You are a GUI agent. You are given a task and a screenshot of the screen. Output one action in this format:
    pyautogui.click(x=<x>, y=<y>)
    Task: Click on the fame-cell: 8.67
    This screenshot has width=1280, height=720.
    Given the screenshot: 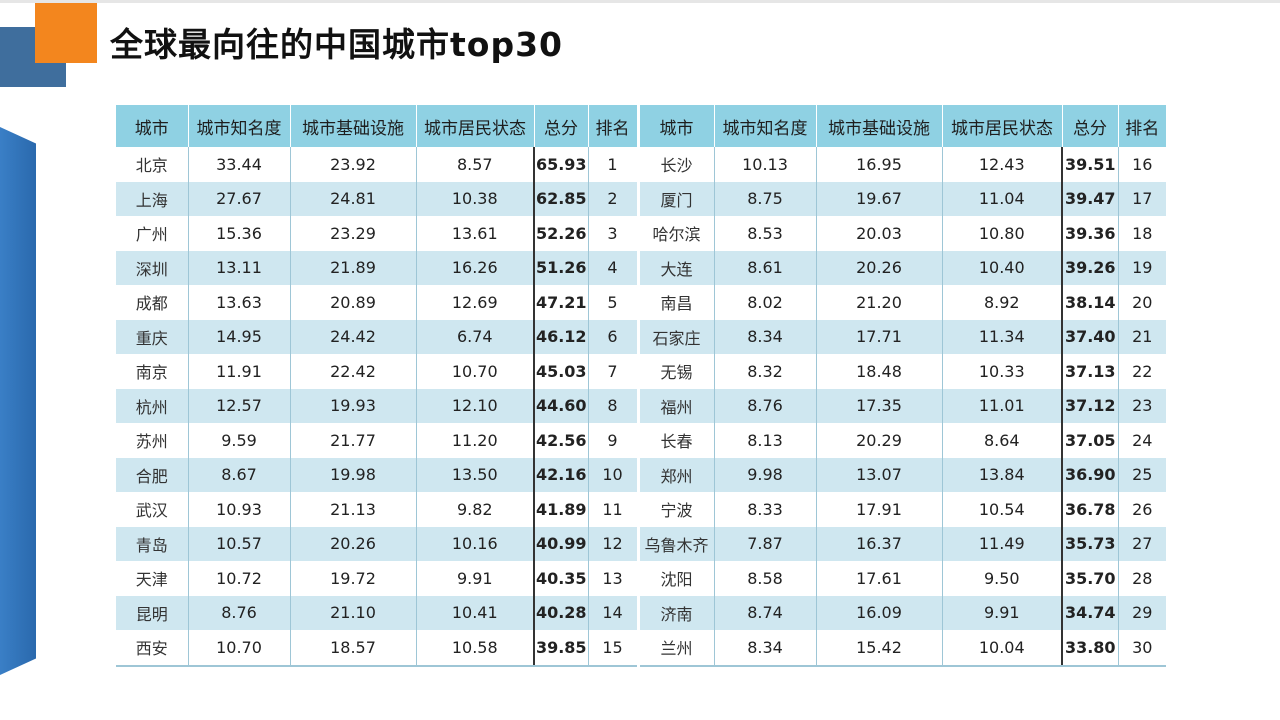 What is the action you would take?
    pyautogui.click(x=239, y=474)
    